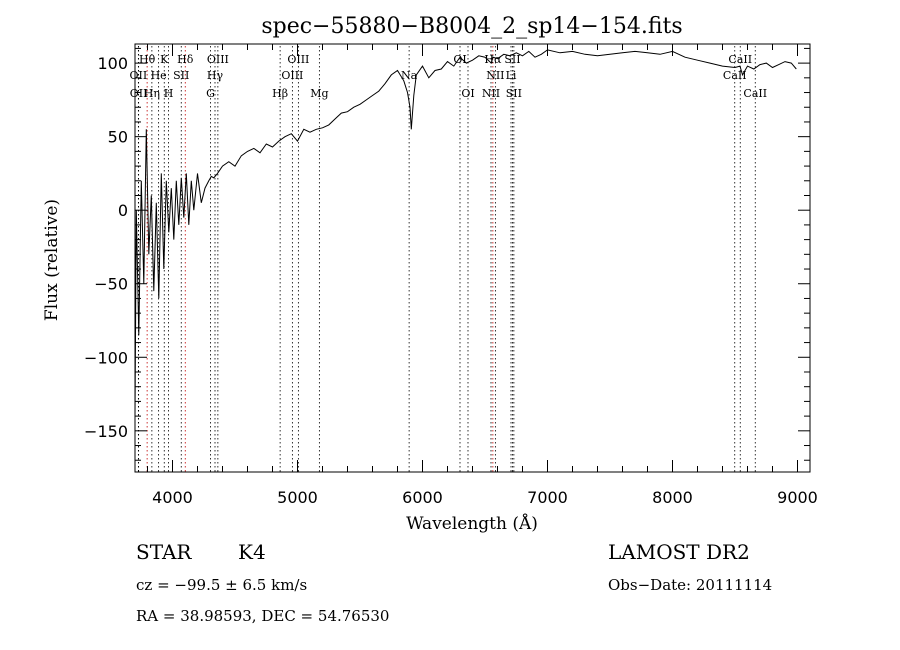  Describe the element at coordinates (467, 93) in the screenshot. I see `line-marker-label-top_row3-6: OI` at that location.